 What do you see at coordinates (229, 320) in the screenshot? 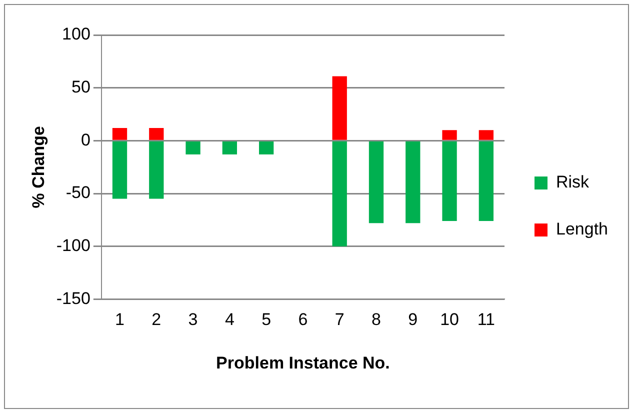
I see `x-tick-label: 4` at bounding box center [229, 320].